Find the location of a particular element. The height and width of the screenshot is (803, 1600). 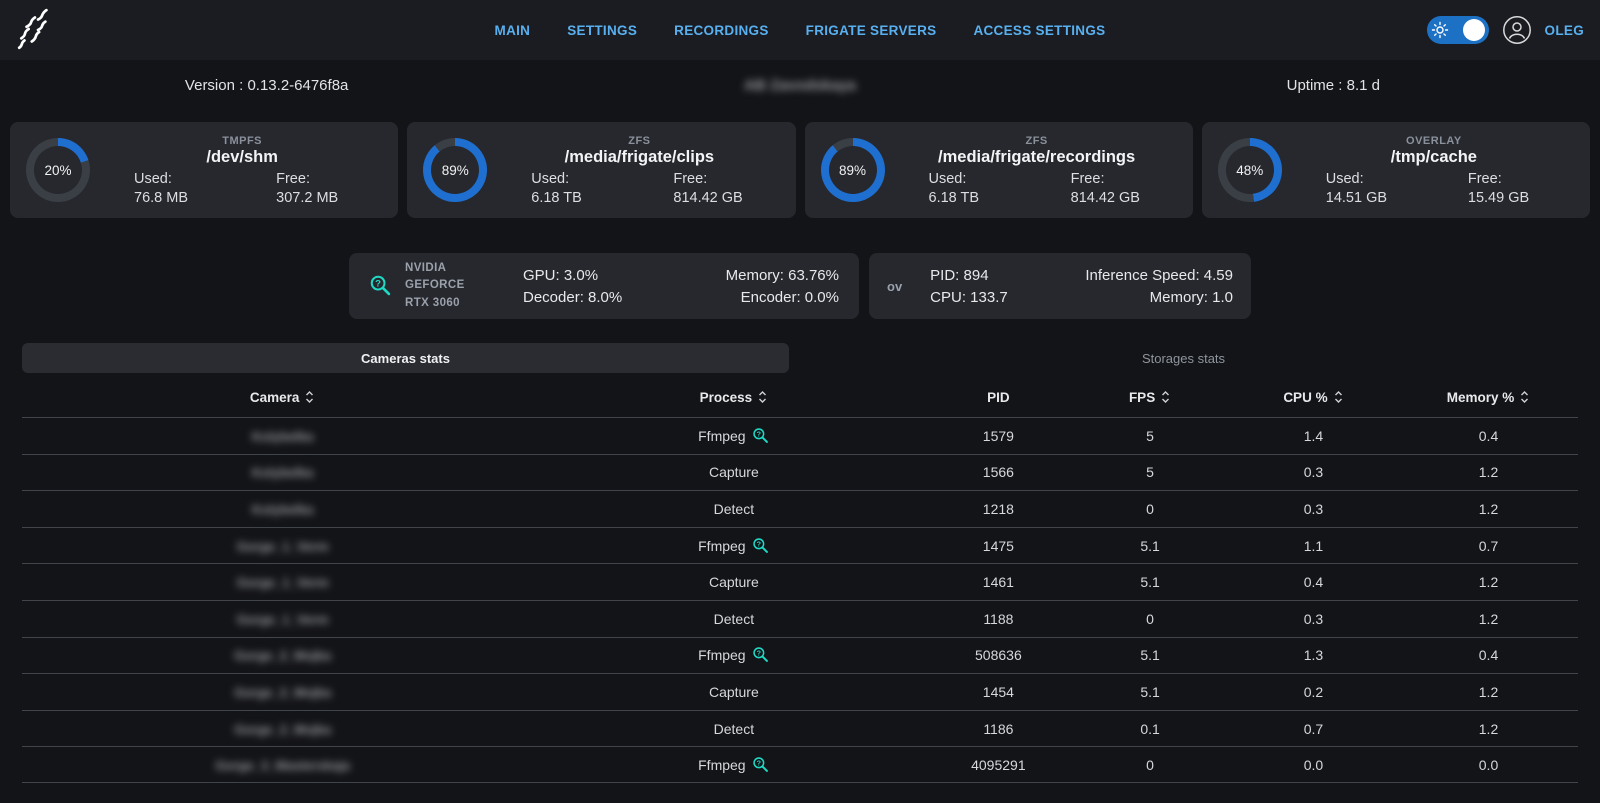

fs-mount-path: /dev/shm is located at coordinates (242, 156).